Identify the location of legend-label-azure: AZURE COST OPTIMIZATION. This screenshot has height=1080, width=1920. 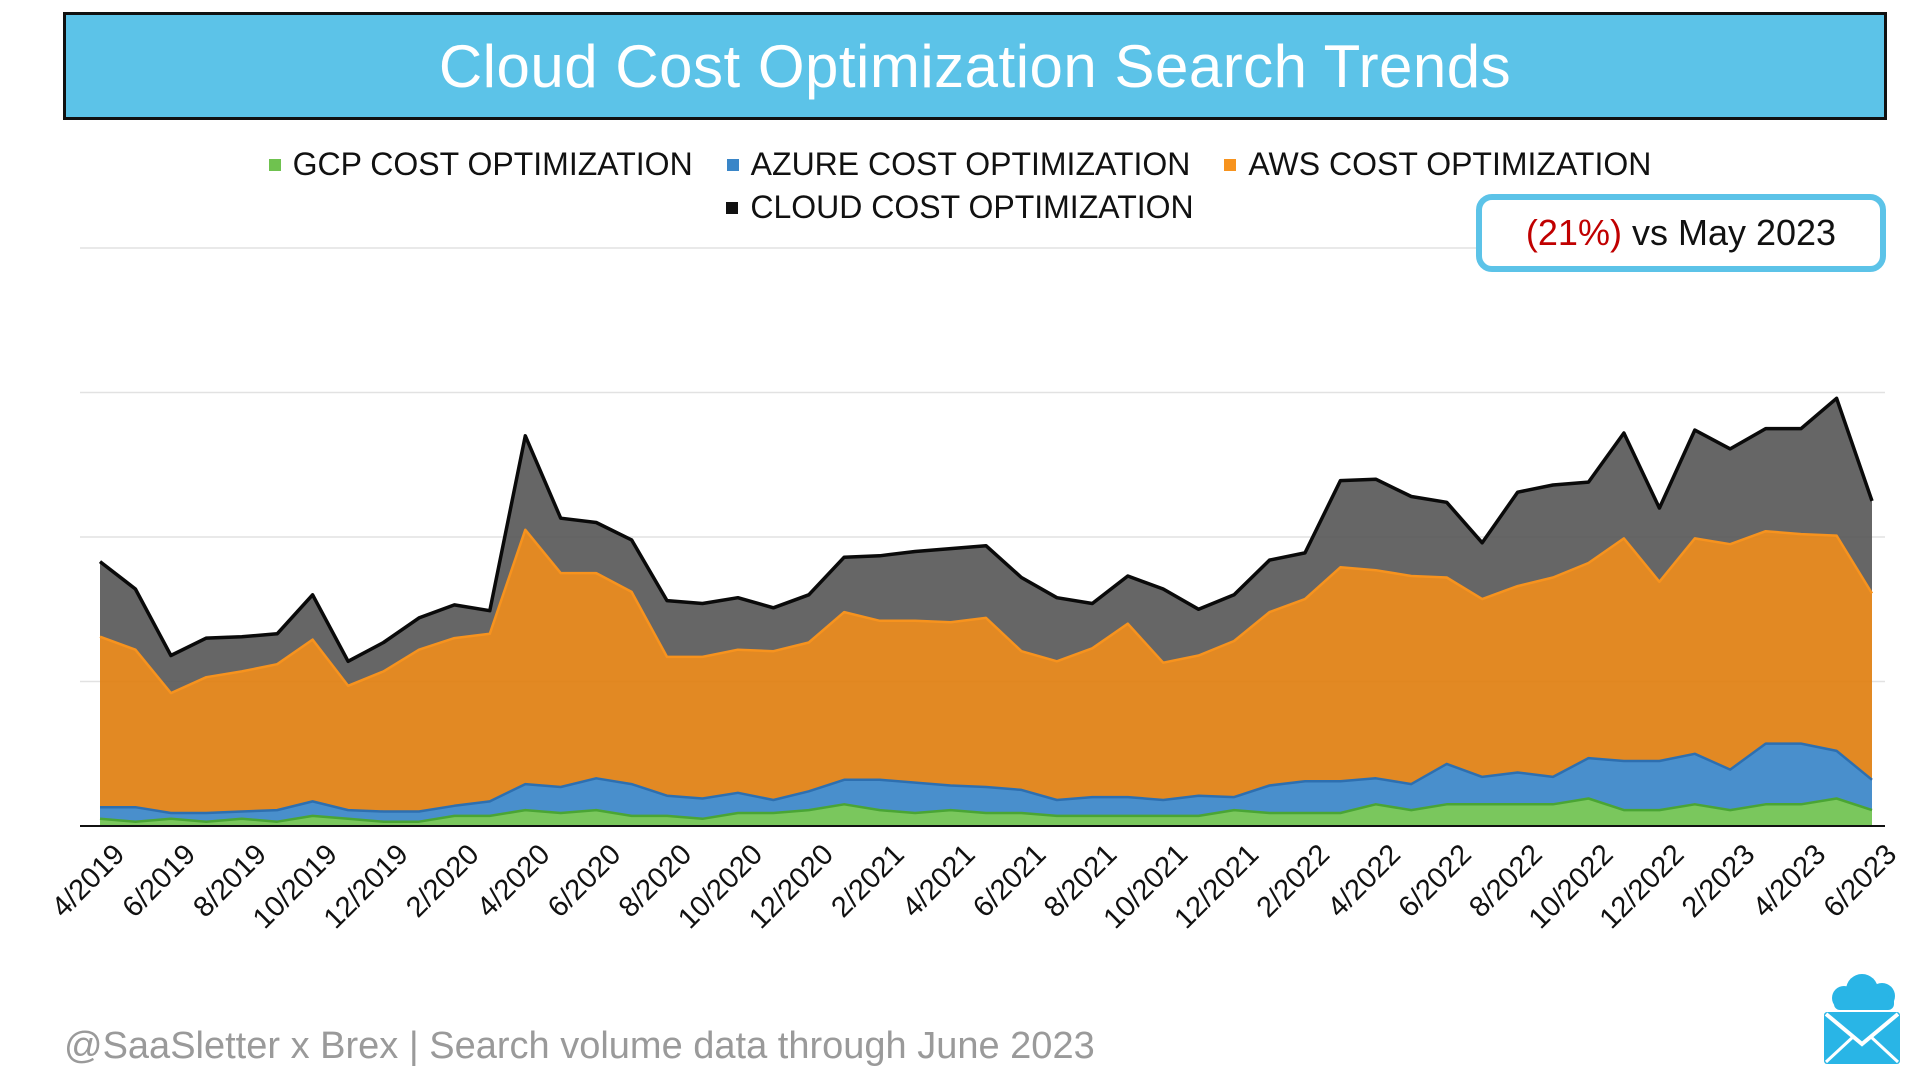
(970, 164).